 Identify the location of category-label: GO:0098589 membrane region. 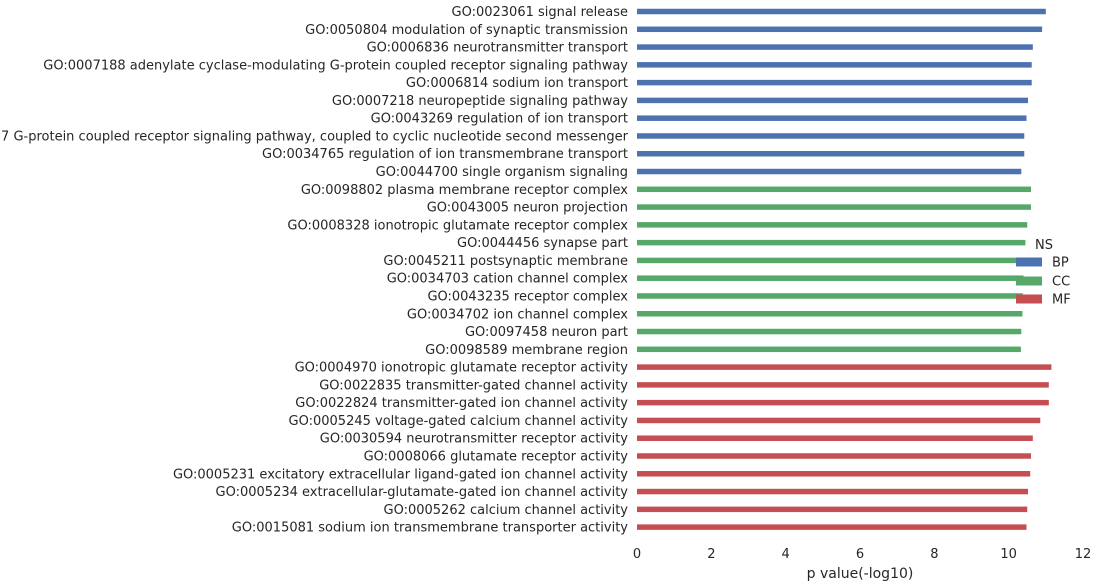
(526, 350).